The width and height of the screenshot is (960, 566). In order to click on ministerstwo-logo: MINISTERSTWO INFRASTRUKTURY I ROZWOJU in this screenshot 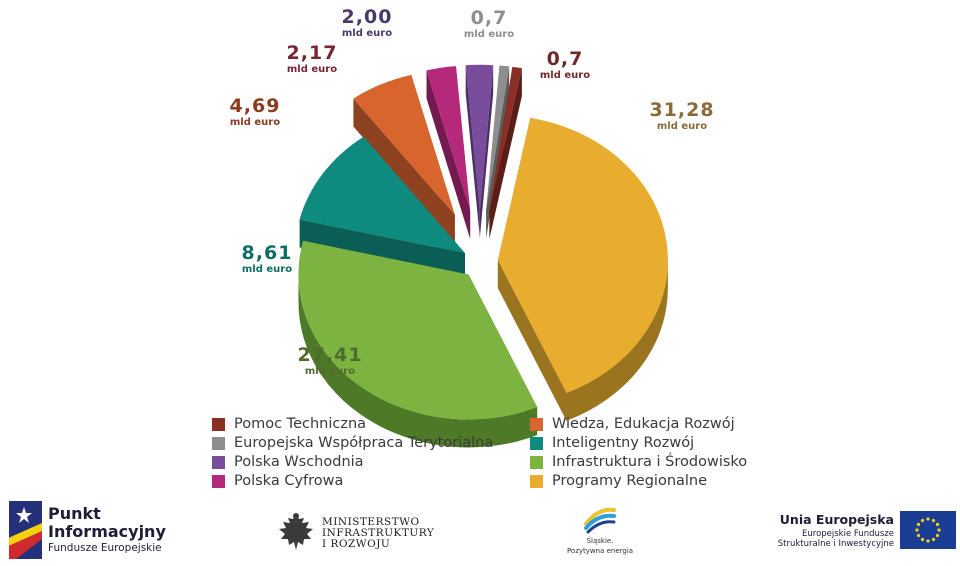, I will do `click(356, 534)`.